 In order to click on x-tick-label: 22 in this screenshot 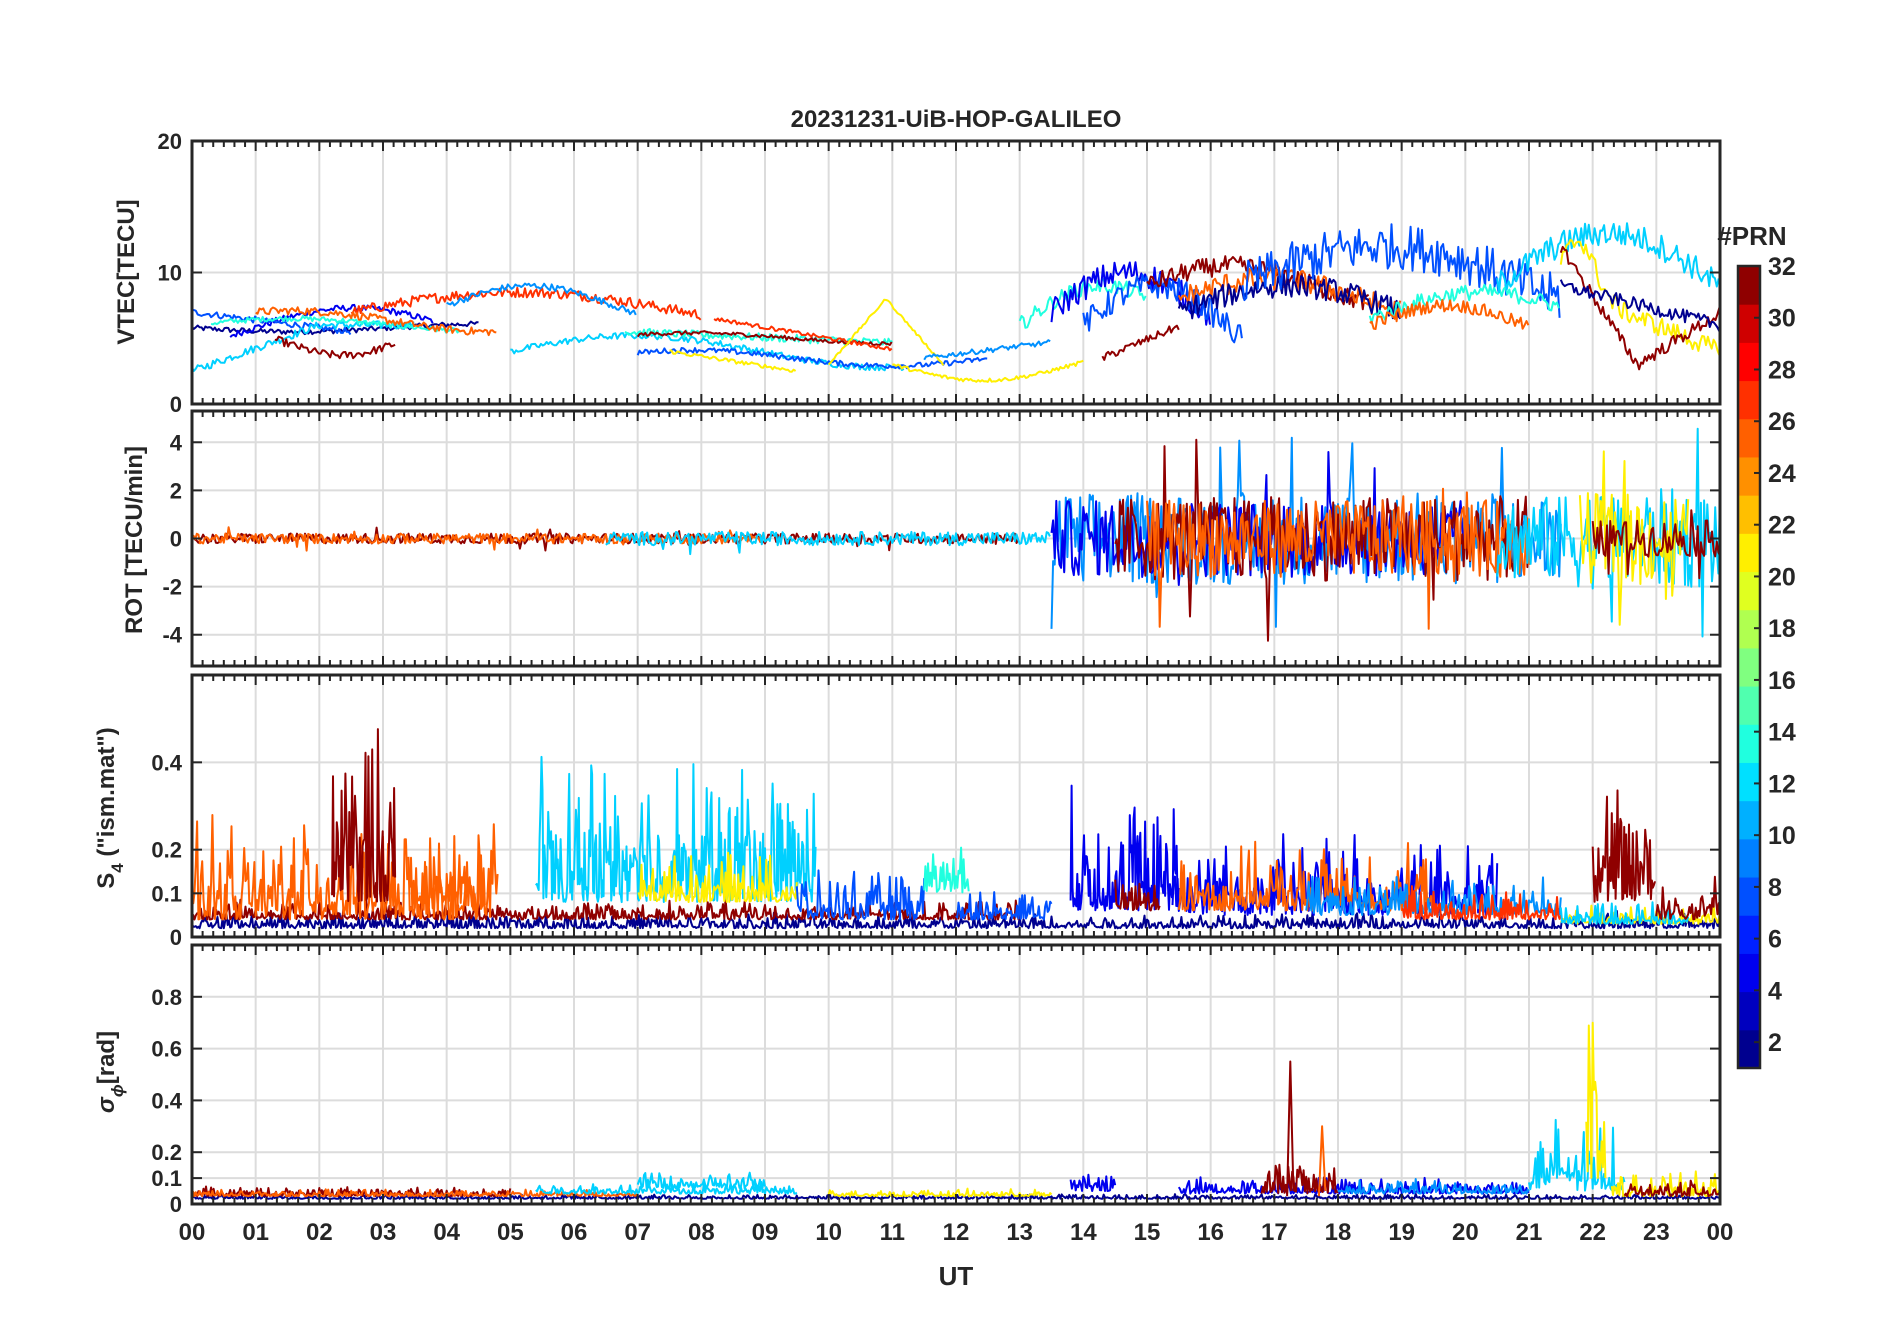, I will do `click(1592, 1232)`.